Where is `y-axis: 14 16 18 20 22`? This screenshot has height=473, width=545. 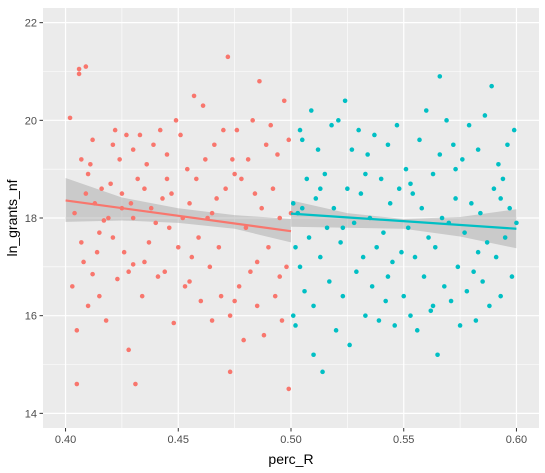 y-axis: 14 16 18 20 22 is located at coordinates (34, 219).